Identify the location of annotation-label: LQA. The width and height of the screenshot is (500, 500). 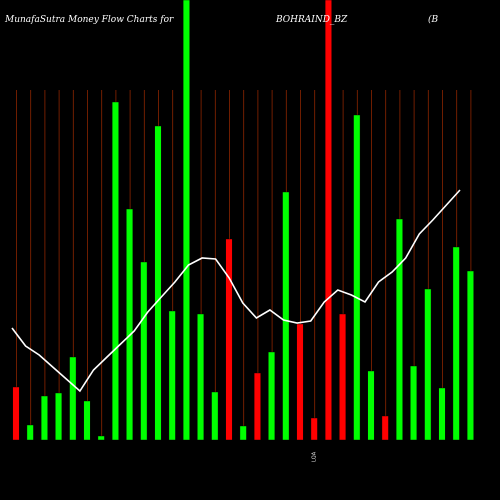
(315, 456).